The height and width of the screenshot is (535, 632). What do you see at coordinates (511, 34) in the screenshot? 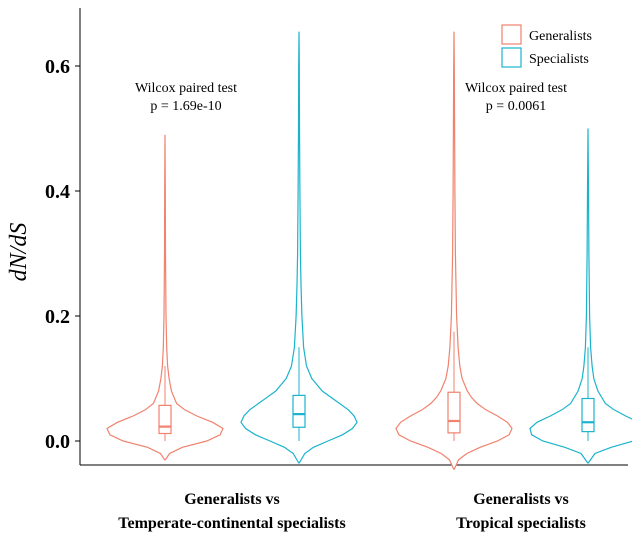
I see `legend-key-generalists` at bounding box center [511, 34].